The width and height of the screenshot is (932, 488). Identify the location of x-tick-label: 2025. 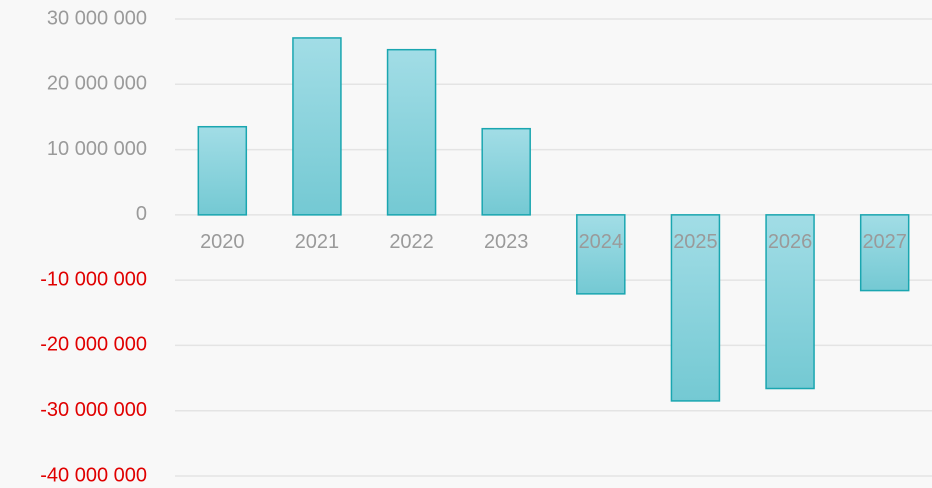
(695, 242).